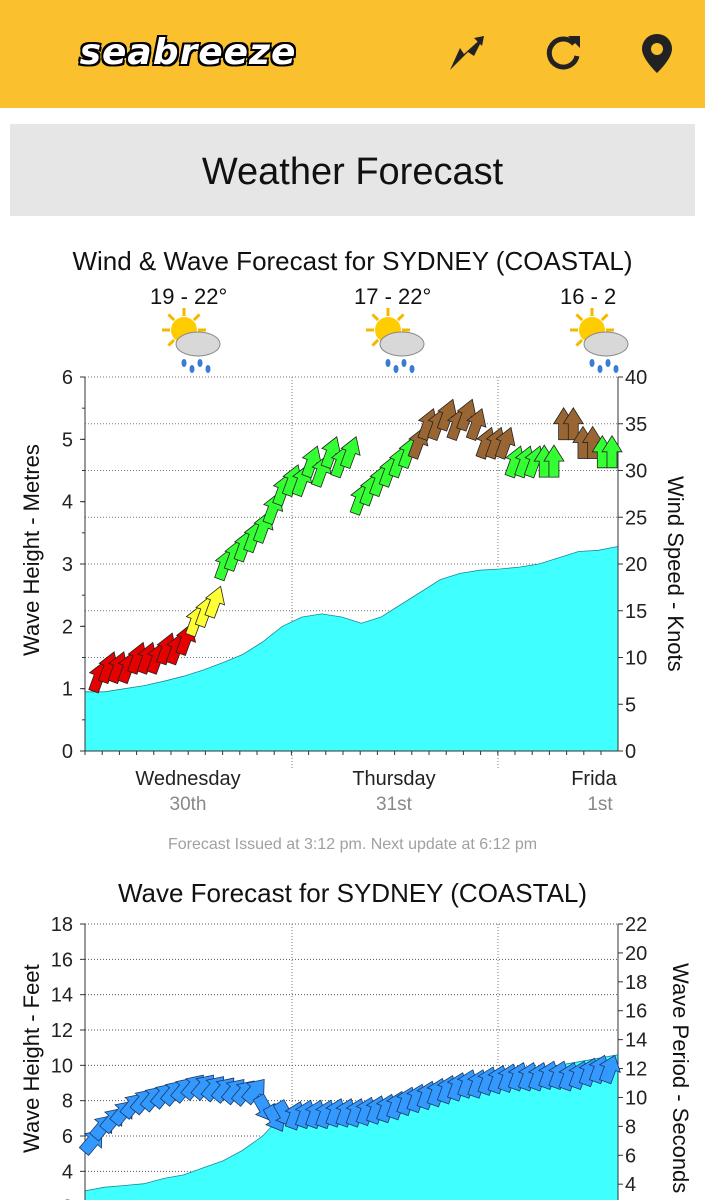 This screenshot has width=705, height=1200. Describe the element at coordinates (630, 752) in the screenshot. I see `y-right-tick-label: 0` at that location.